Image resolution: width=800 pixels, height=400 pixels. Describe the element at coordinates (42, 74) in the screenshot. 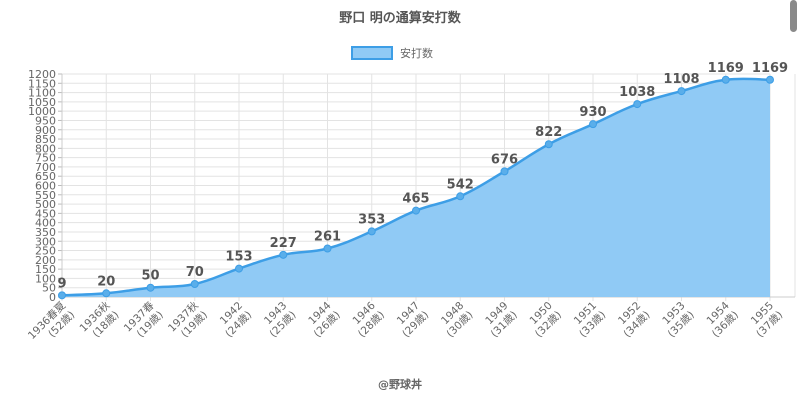

I see `y-tick-label: 1200` at that location.